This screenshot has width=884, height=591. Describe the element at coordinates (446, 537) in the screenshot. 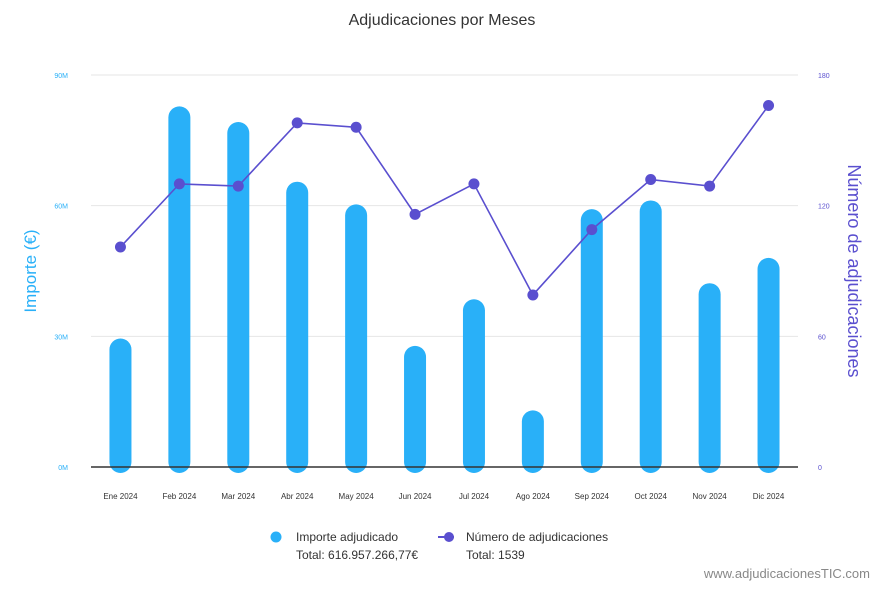

I see `legend-line-marker-icon` at that location.